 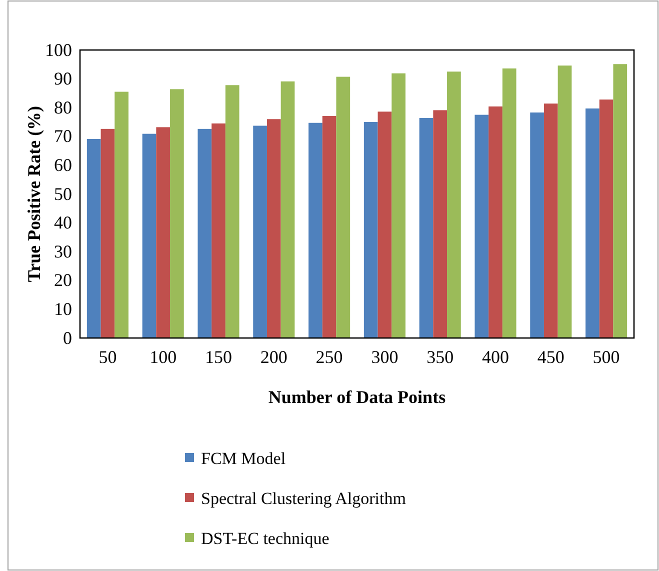 What do you see at coordinates (274, 356) in the screenshot?
I see `x-tick-label: 200` at bounding box center [274, 356].